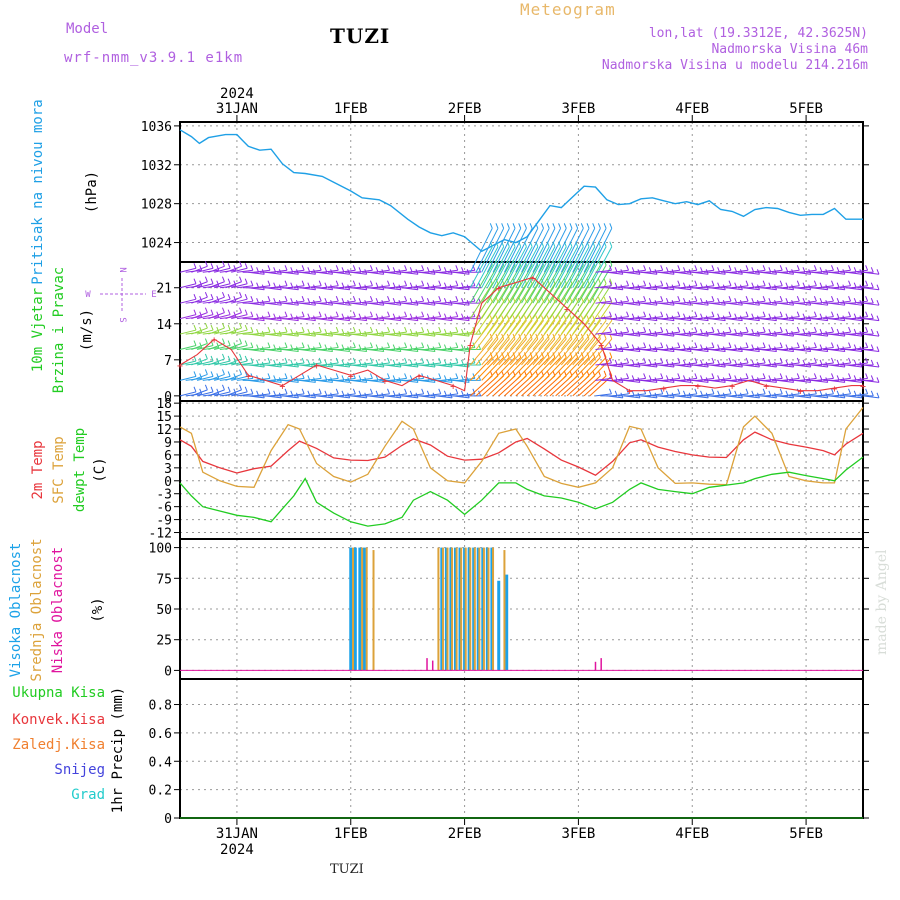 The image size is (900, 900). What do you see at coordinates (168, 819) in the screenshot?
I see `y-tick-label: 0` at bounding box center [168, 819].